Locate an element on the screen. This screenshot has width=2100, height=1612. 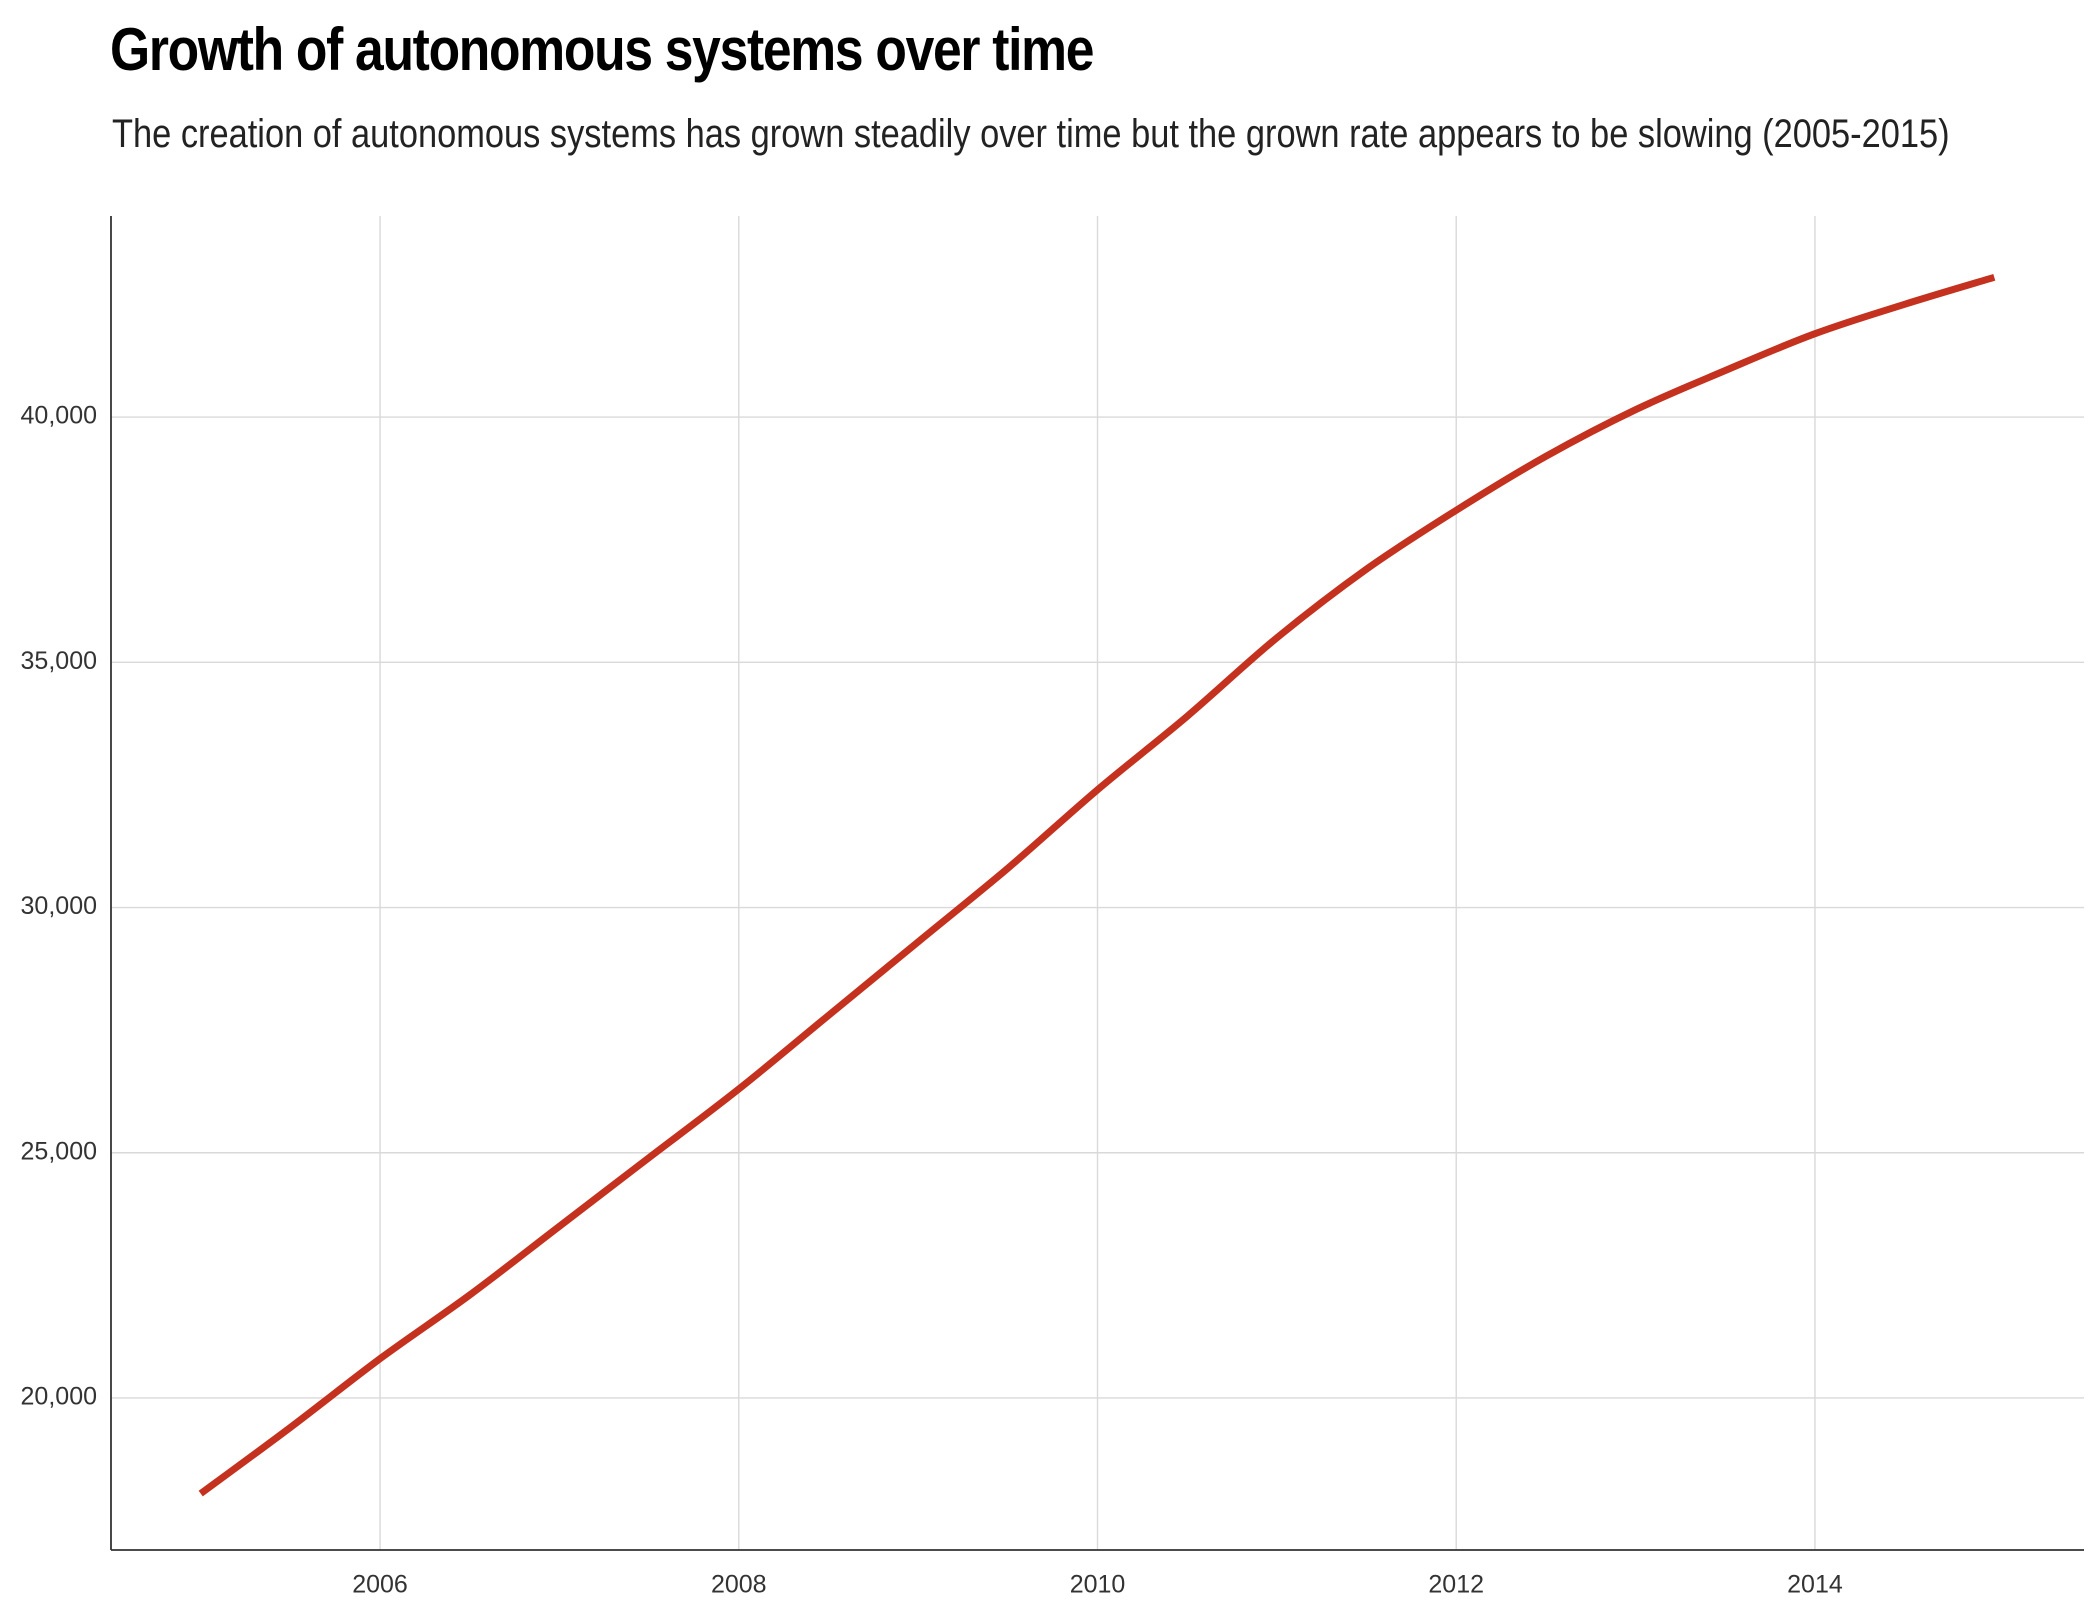
chart-title: Growth of autonomous systems over time is located at coordinates (602, 49).